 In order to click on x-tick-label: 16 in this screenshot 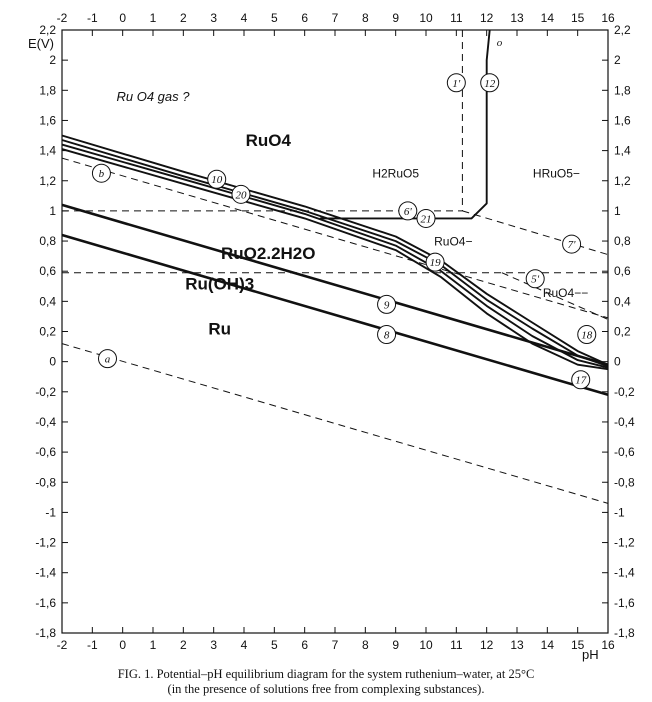, I will do `click(608, 645)`.